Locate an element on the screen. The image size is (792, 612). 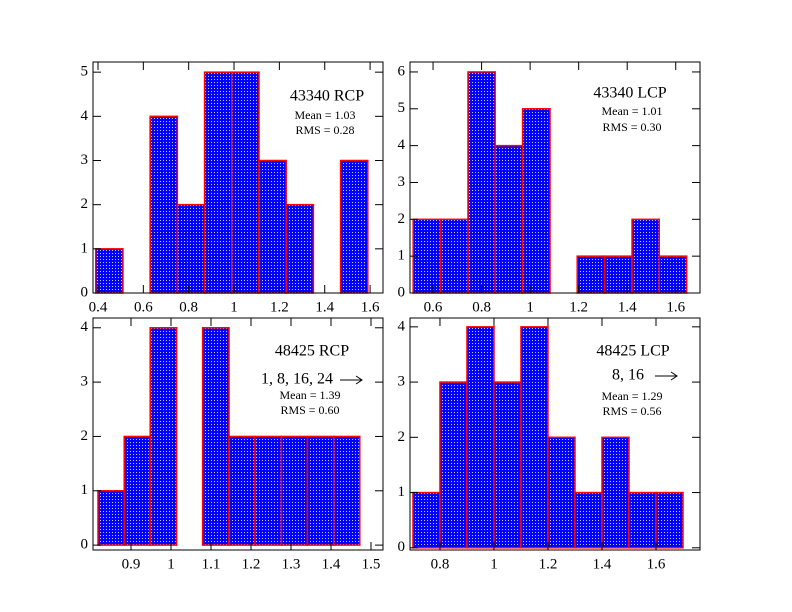
annotation: Mean = 1.01 is located at coordinates (631, 111).